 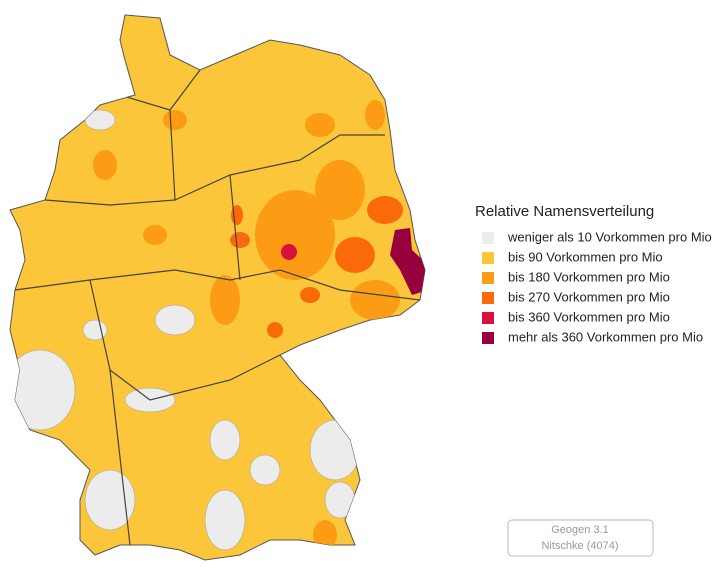 I want to click on legend-label: weniger als 10 Vorkommen pro Mio, so click(x=609, y=236).